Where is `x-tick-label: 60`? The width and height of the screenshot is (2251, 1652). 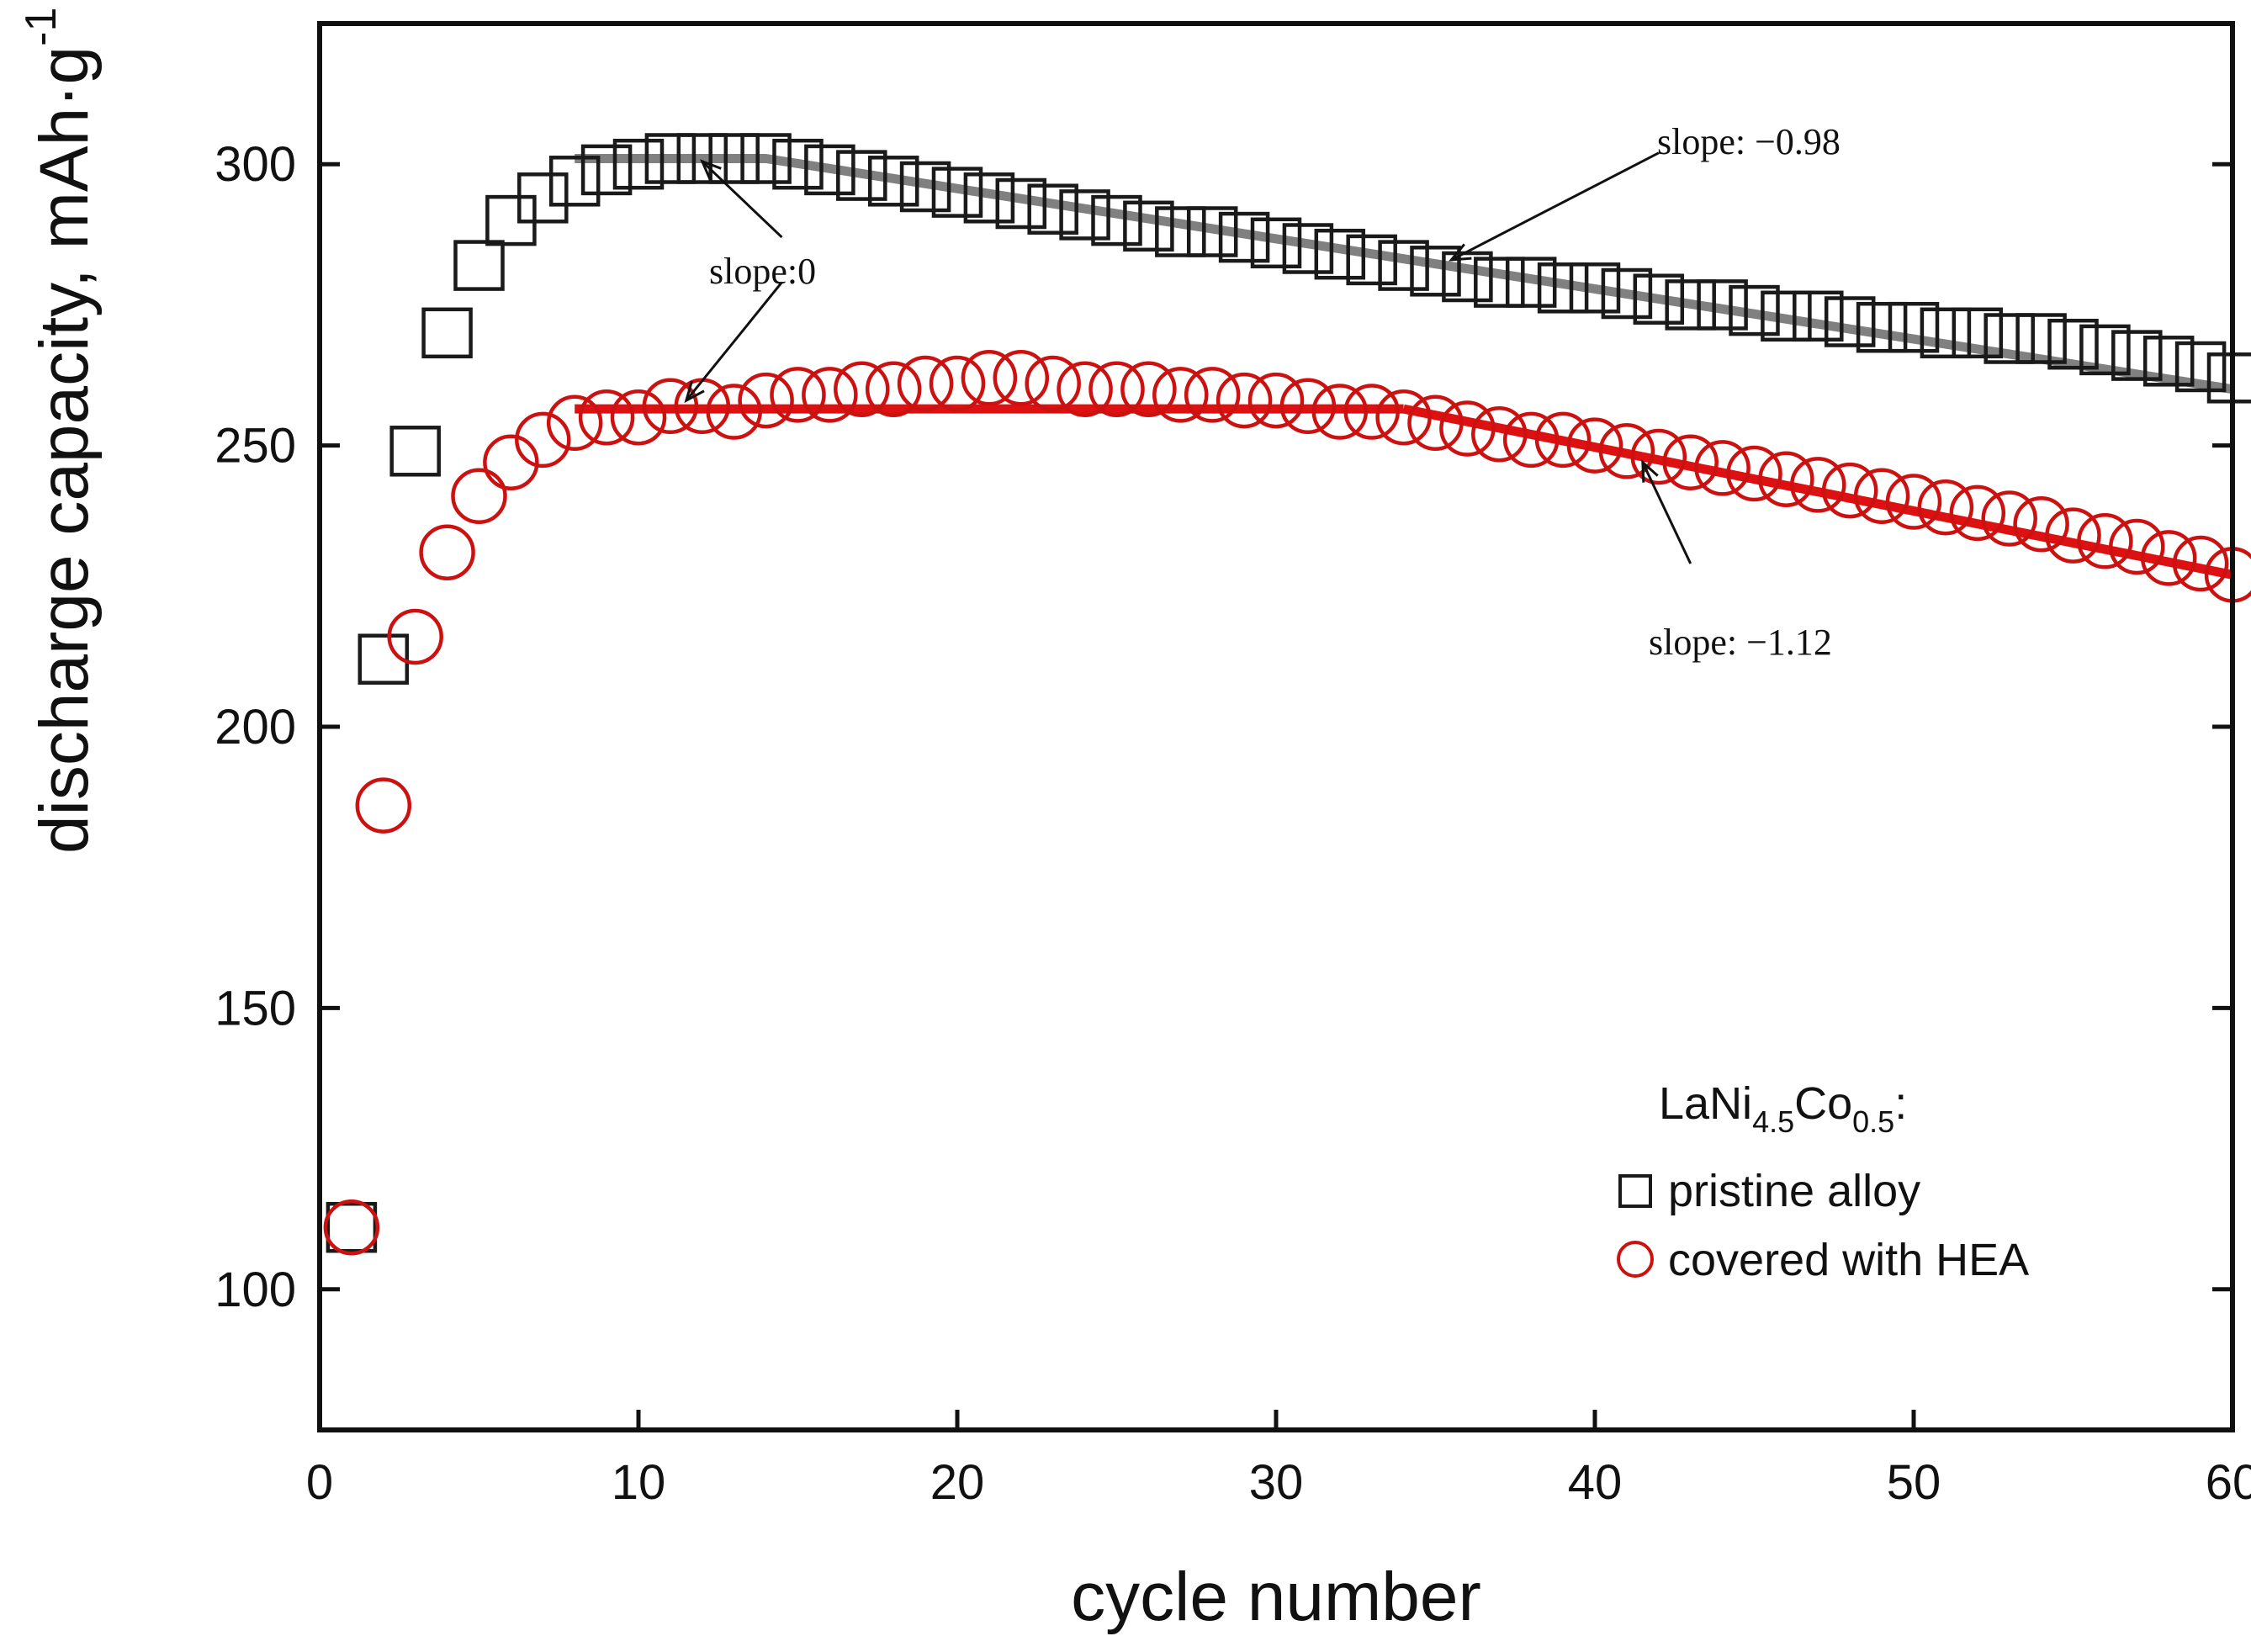
x-tick-label: 60 is located at coordinates (2228, 1482).